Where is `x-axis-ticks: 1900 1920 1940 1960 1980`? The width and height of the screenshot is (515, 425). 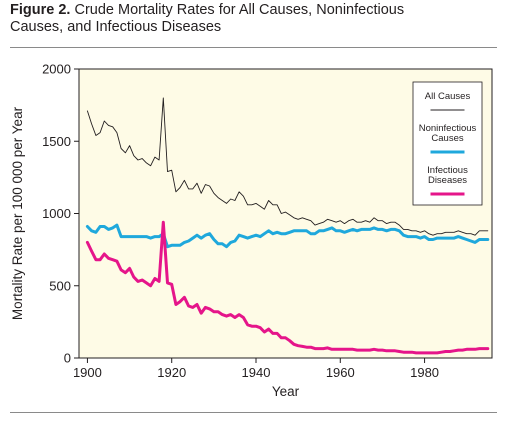
x-axis-ticks: 1900 1920 1940 1960 1980 is located at coordinates (256, 369).